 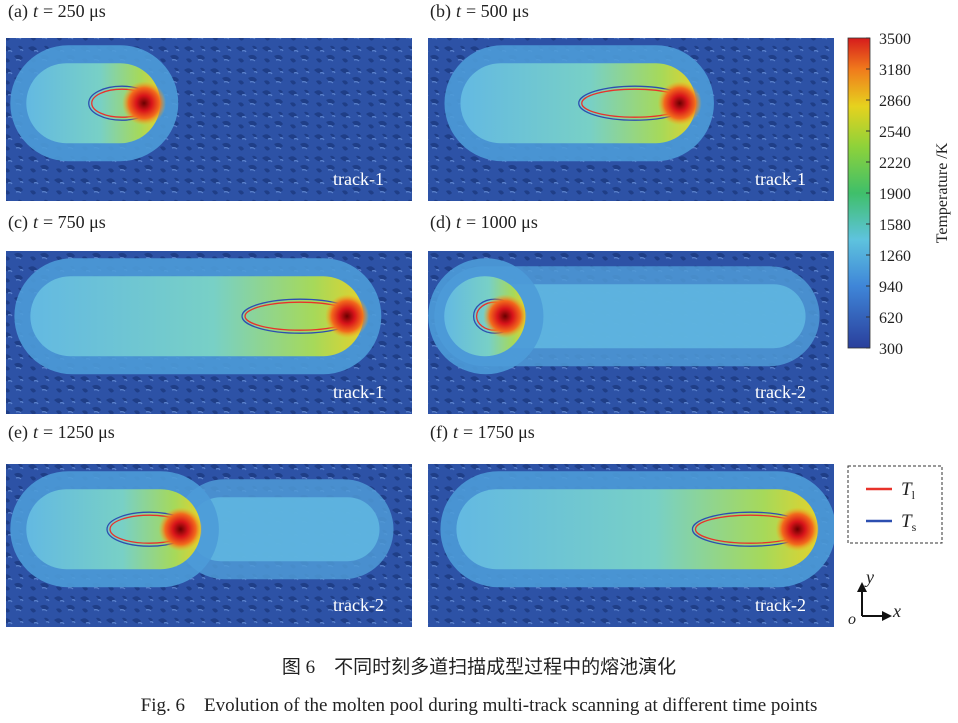 I want to click on panel-title: (a) t = 250 μs, so click(x=57, y=11).